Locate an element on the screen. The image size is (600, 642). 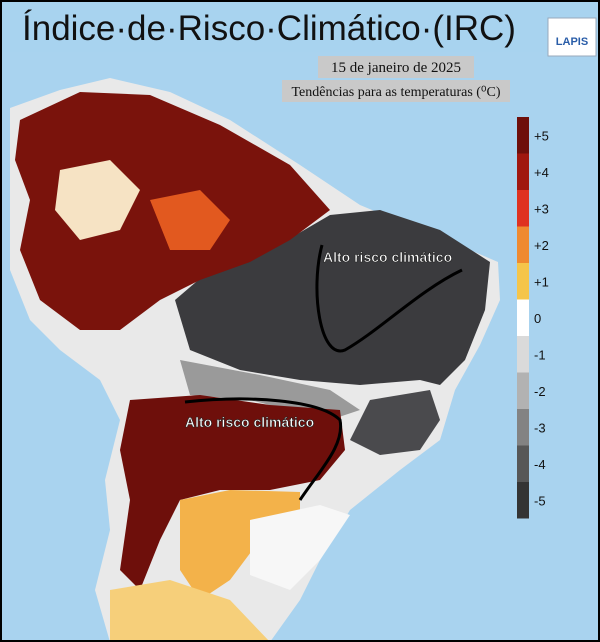
logo: LAPIS is located at coordinates (572, 42).